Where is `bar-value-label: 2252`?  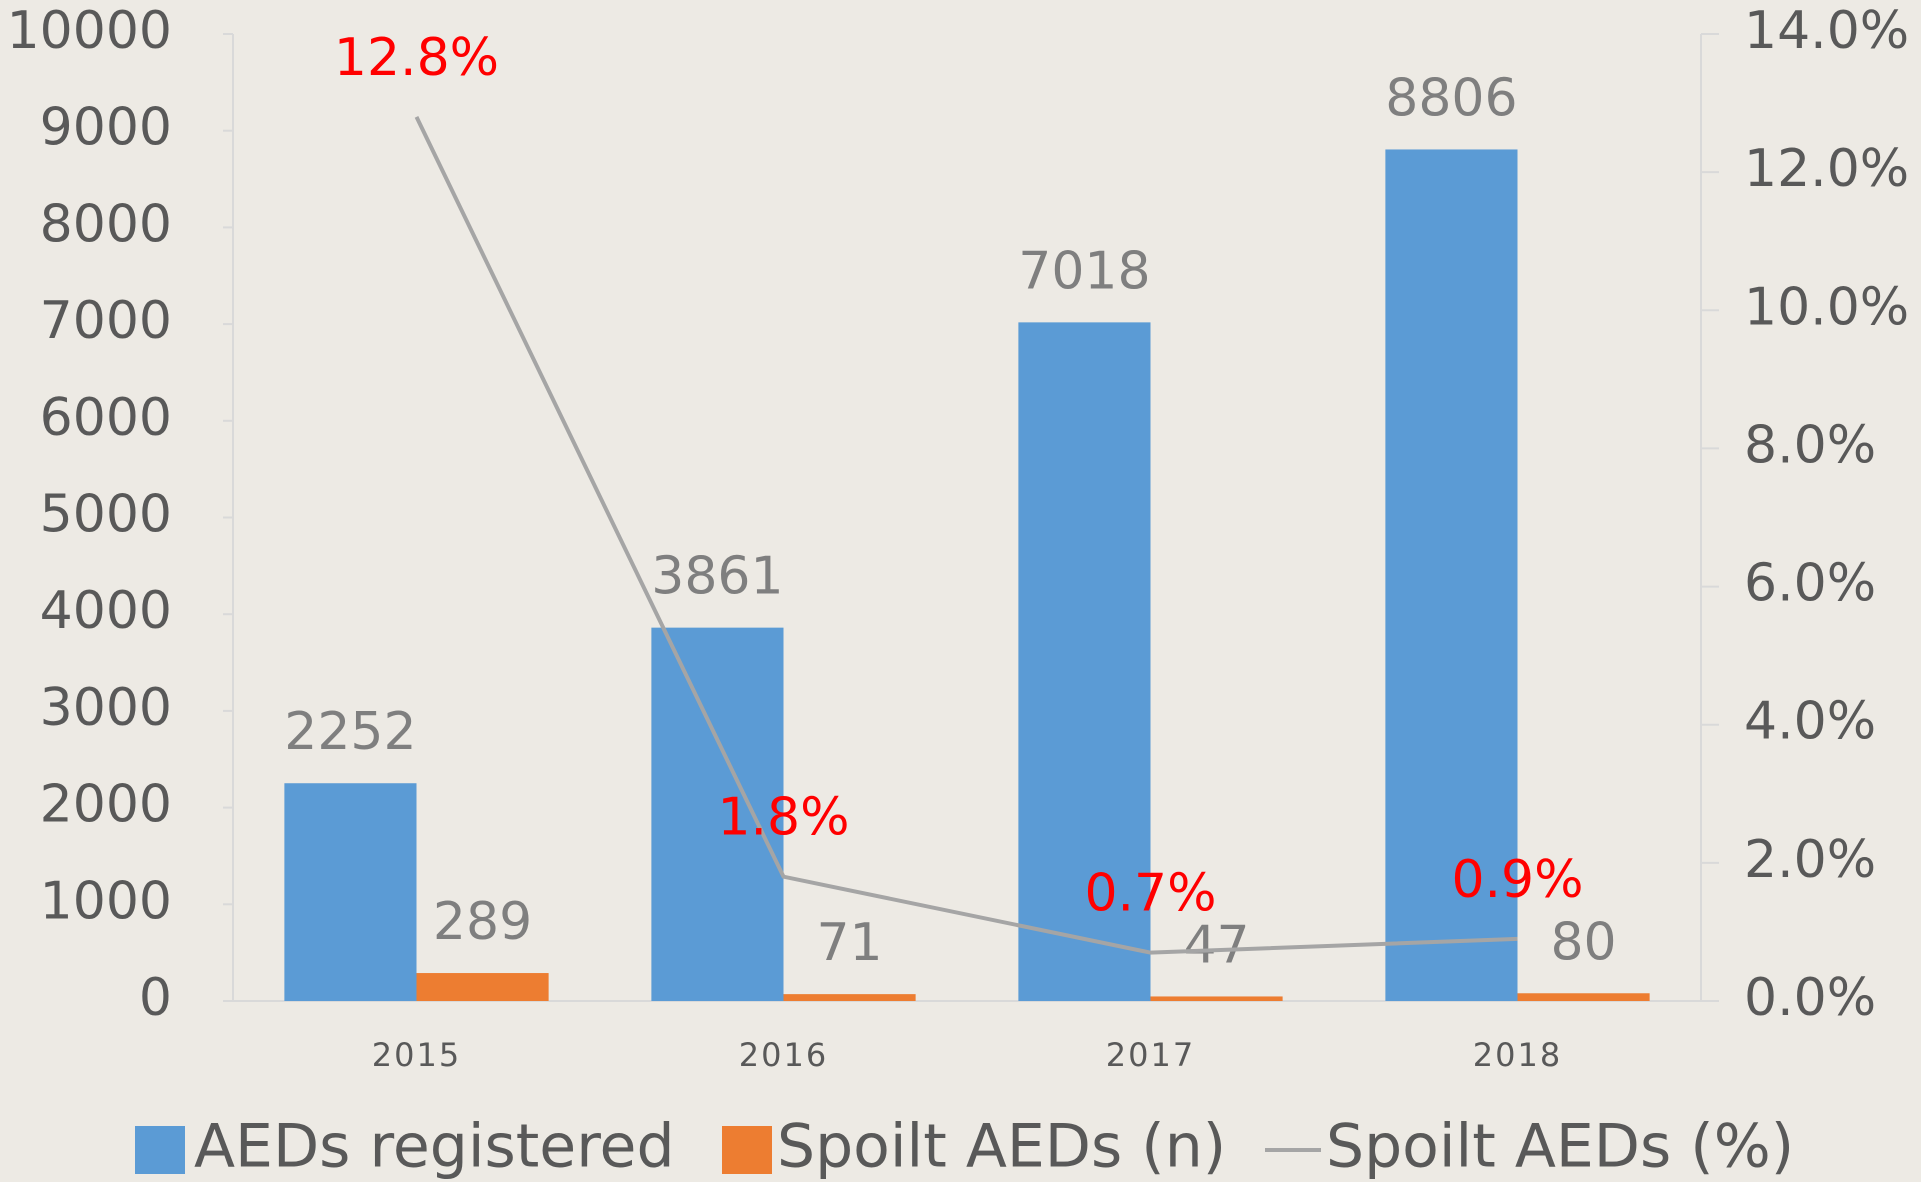
bar-value-label: 2252 is located at coordinates (350, 732).